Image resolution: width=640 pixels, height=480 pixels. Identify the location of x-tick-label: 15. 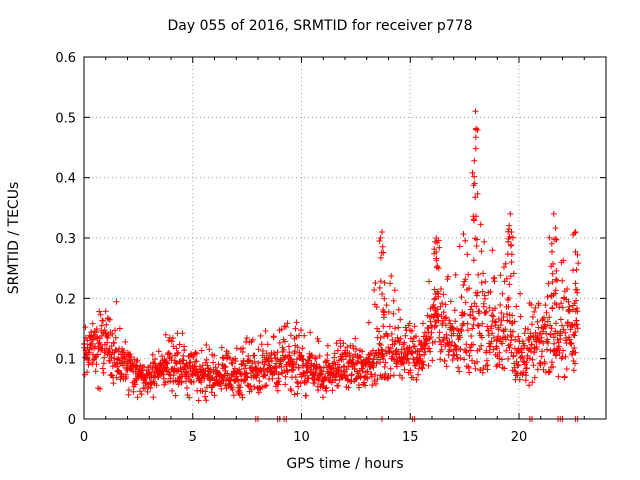
(410, 437).